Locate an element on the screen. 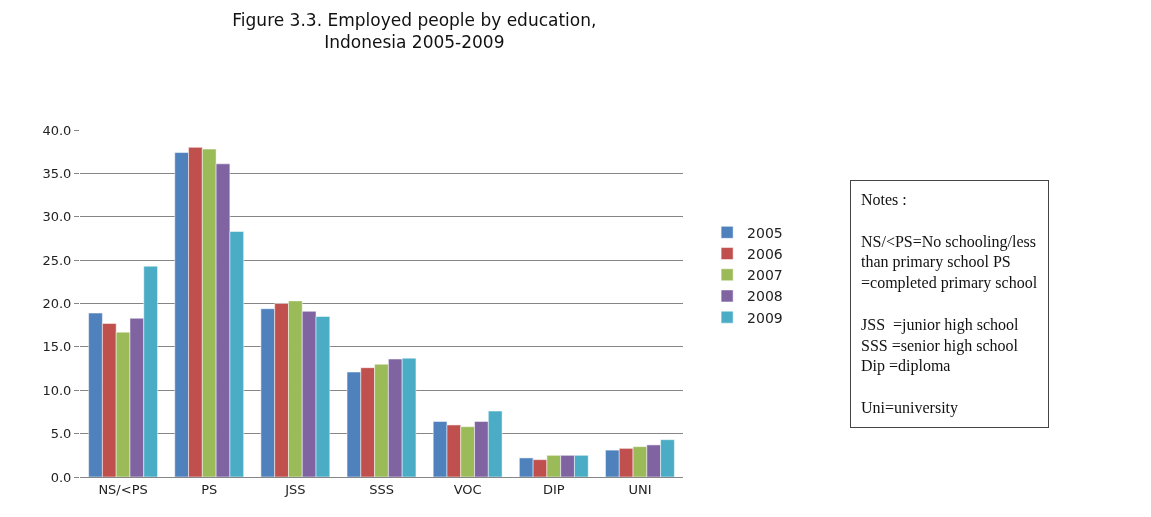 This screenshot has height=517, width=1151. x-tick-label: JSS is located at coordinates (295, 489).